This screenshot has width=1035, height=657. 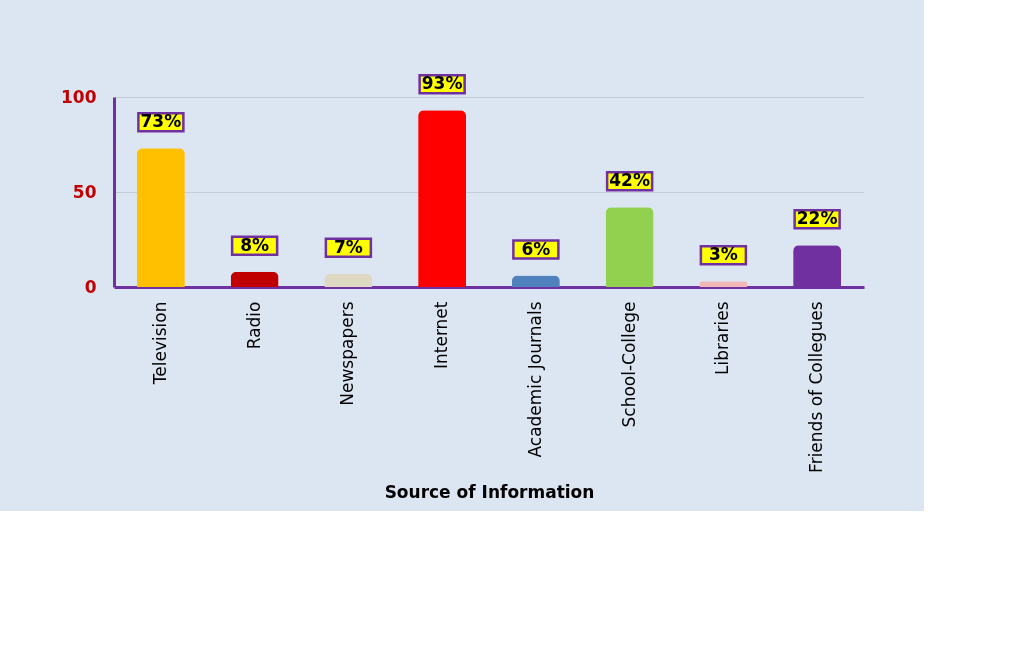 I want to click on x-tick-label: Internet, so click(x=441, y=335).